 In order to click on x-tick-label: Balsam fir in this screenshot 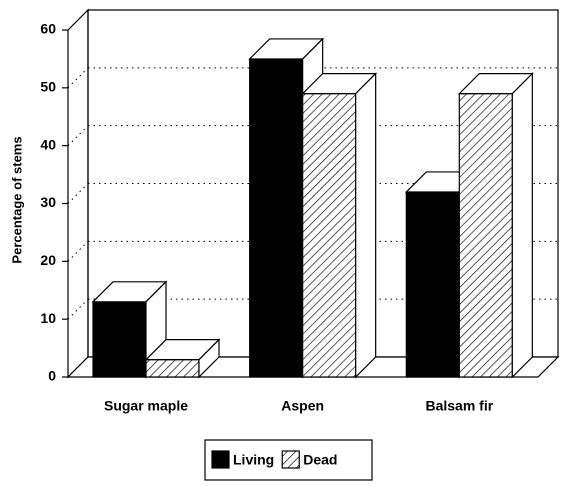, I will do `click(459, 406)`.